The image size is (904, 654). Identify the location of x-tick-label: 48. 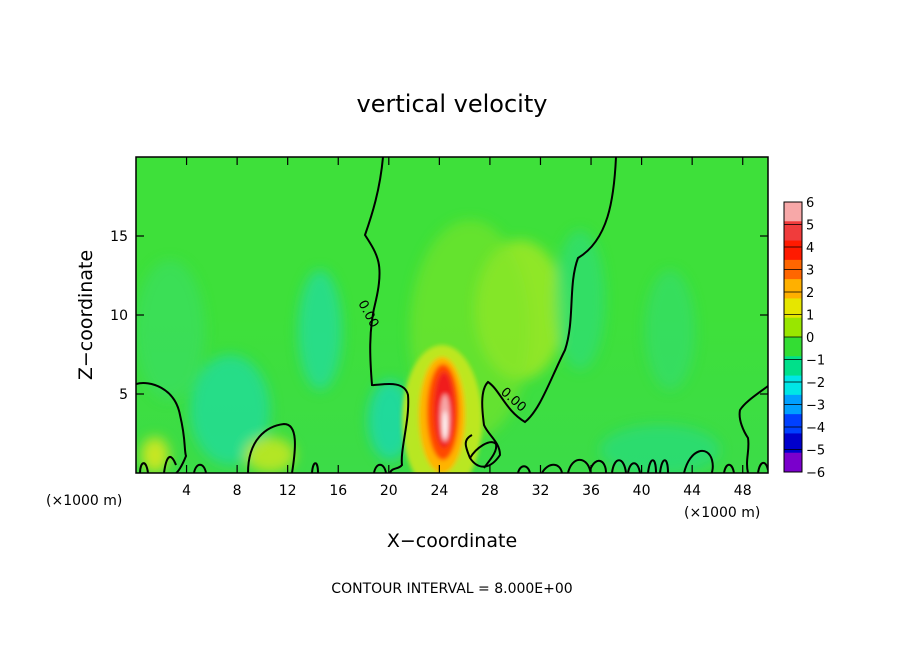
(743, 491).